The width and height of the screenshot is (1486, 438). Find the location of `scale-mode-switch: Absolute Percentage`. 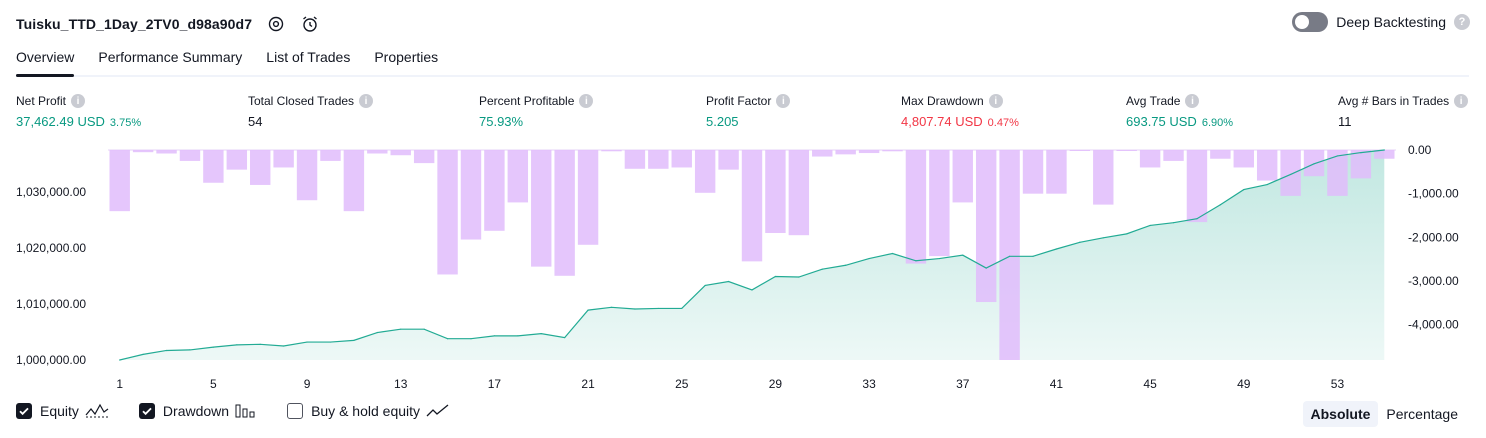

scale-mode-switch: Absolute Percentage is located at coordinates (1384, 414).